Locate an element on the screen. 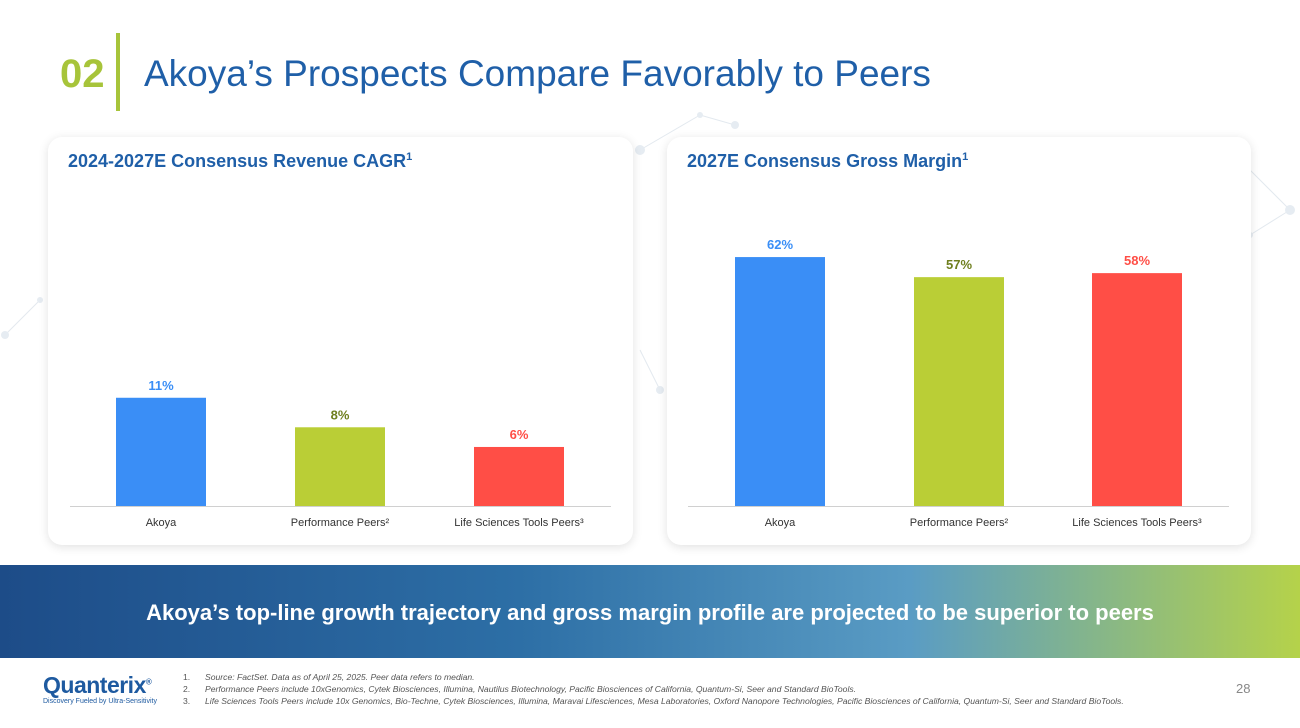 This screenshot has width=1300, height=728. revenue-cagr-title-text: 2024-2027E Consensus Revenue CAGR is located at coordinates (237, 161).